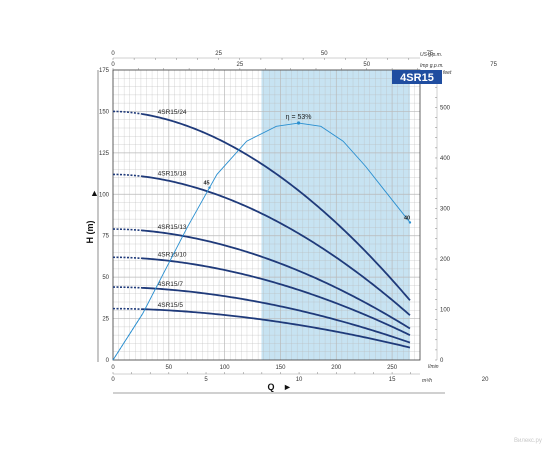  Describe the element at coordinates (172, 112) in the screenshot. I see `curve-label: 4SR15/24` at that location.